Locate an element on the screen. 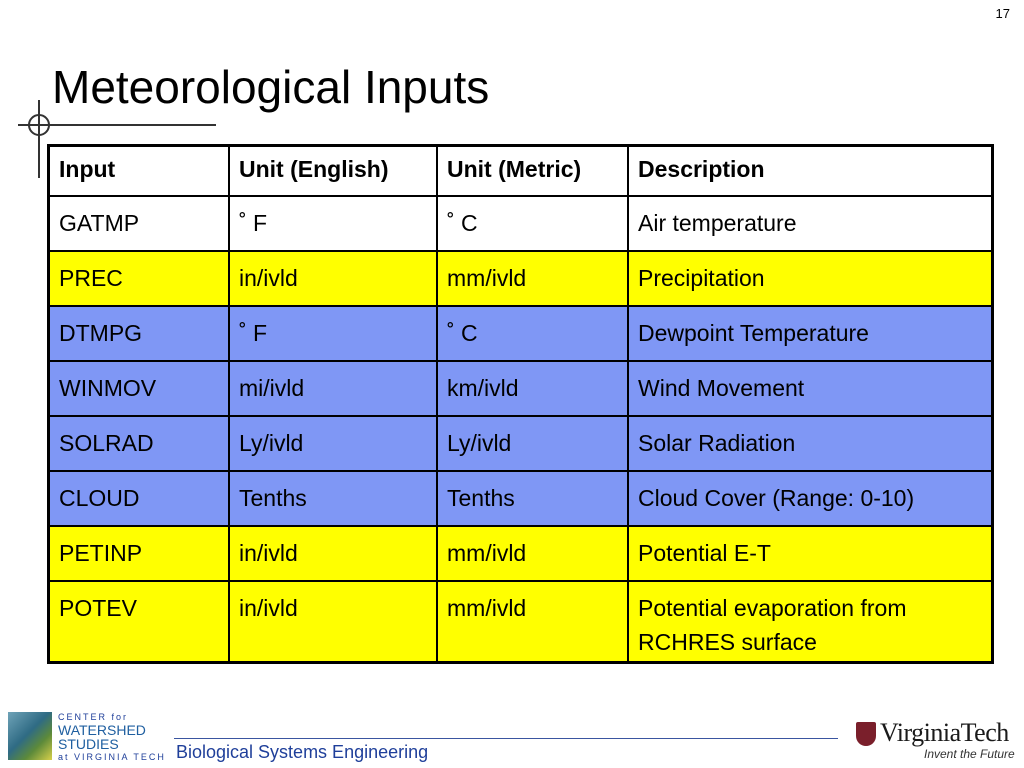 Image resolution: width=1024 pixels, height=768 pixels. cell-description: Precipitation is located at coordinates (810, 278).